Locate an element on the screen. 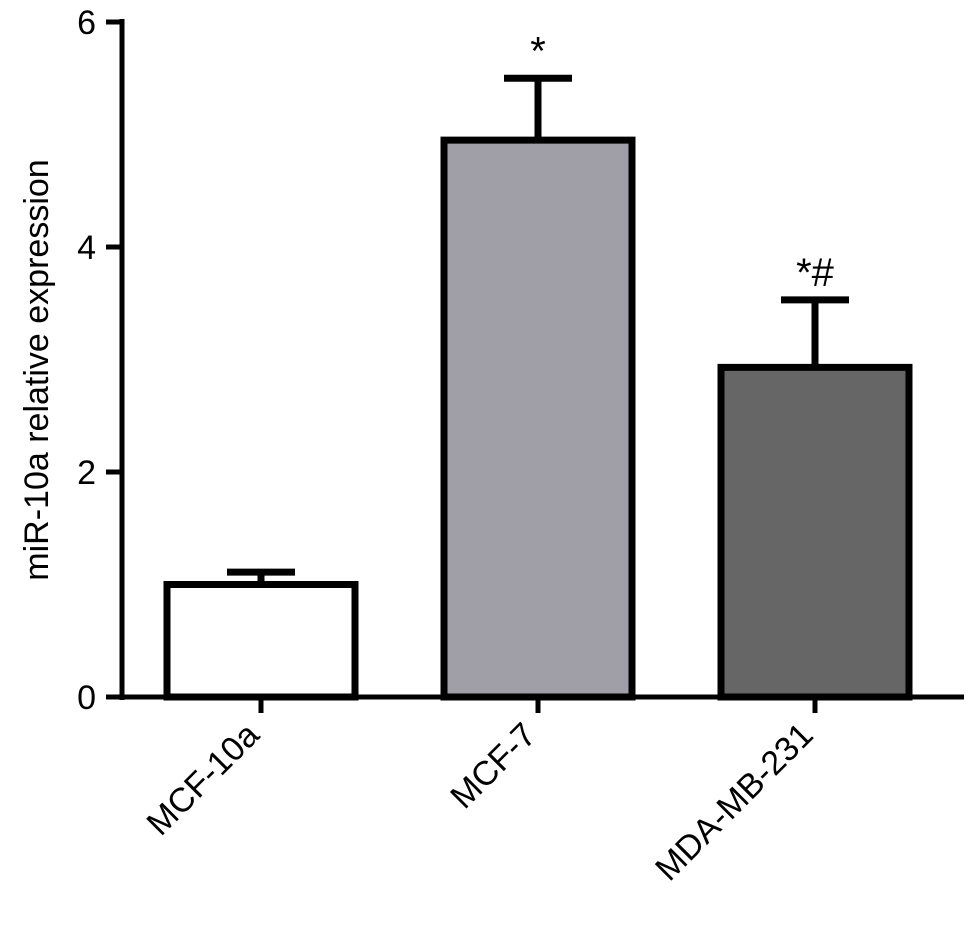 This screenshot has height=936, width=971. y-tick-label: 2 is located at coordinates (86, 473).